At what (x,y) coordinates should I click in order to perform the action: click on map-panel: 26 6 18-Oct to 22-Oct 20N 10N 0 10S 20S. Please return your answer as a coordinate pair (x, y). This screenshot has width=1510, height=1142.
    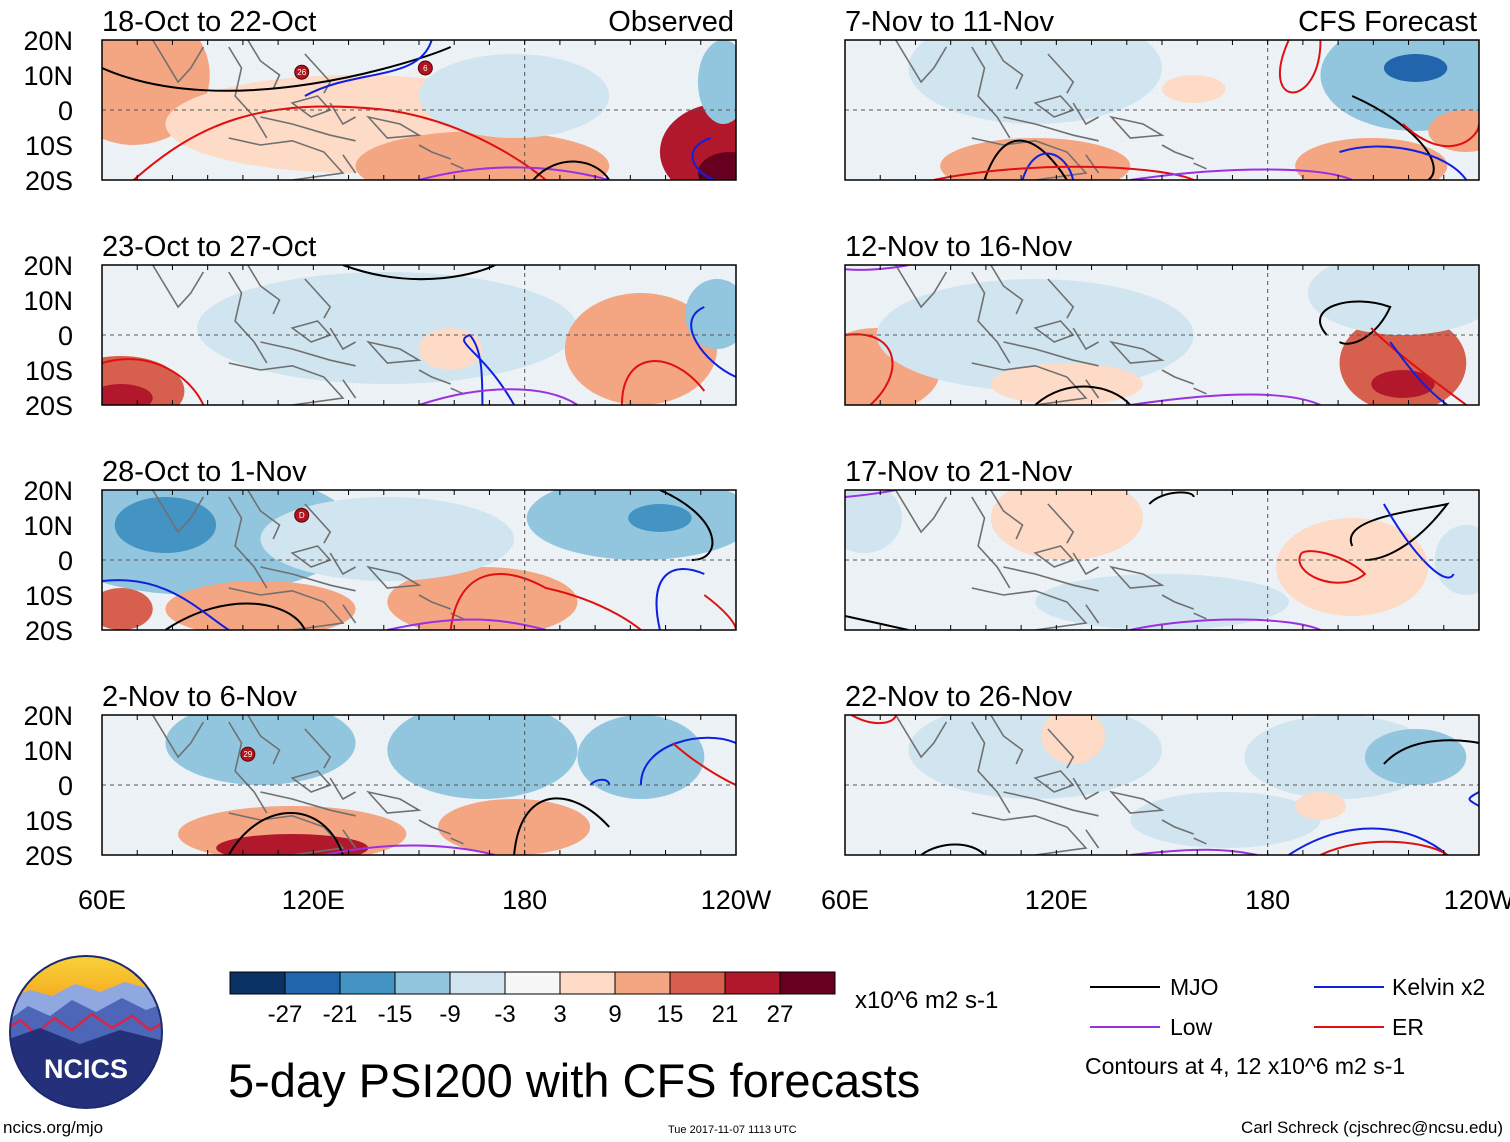
    Looking at the image, I should click on (380, 101).